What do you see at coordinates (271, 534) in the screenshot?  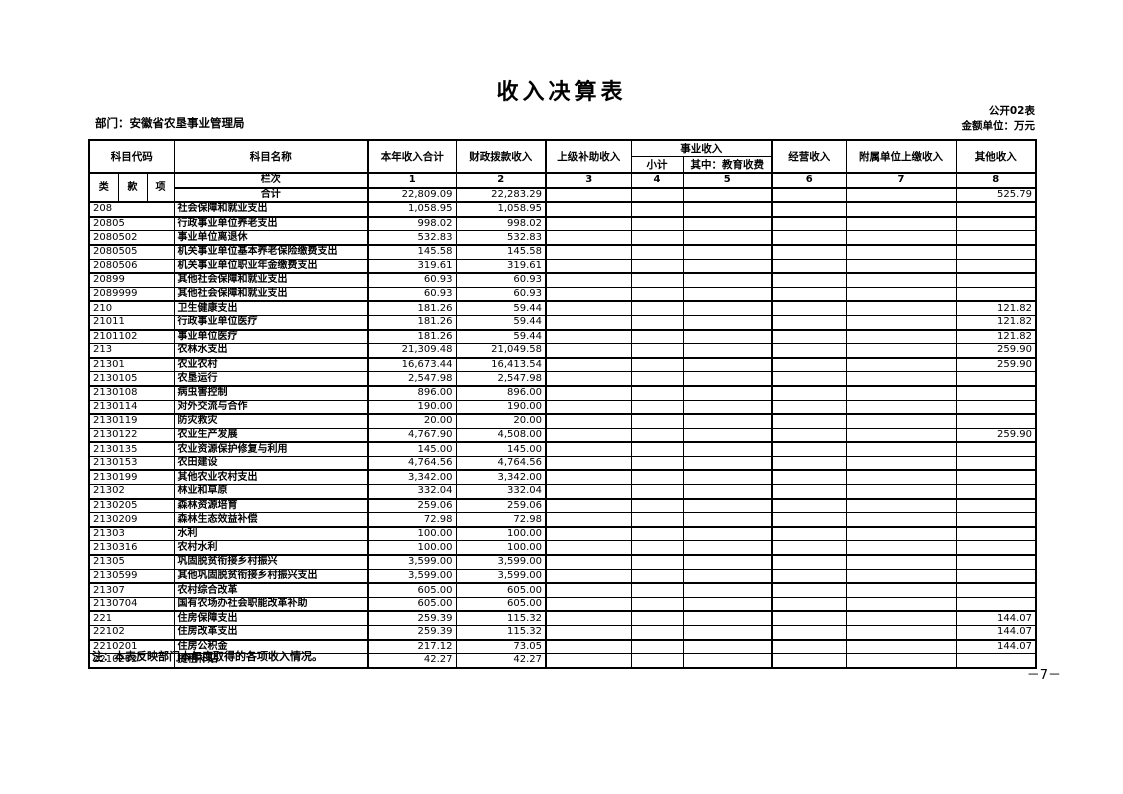 I see `subject-name-cell: 水利` at bounding box center [271, 534].